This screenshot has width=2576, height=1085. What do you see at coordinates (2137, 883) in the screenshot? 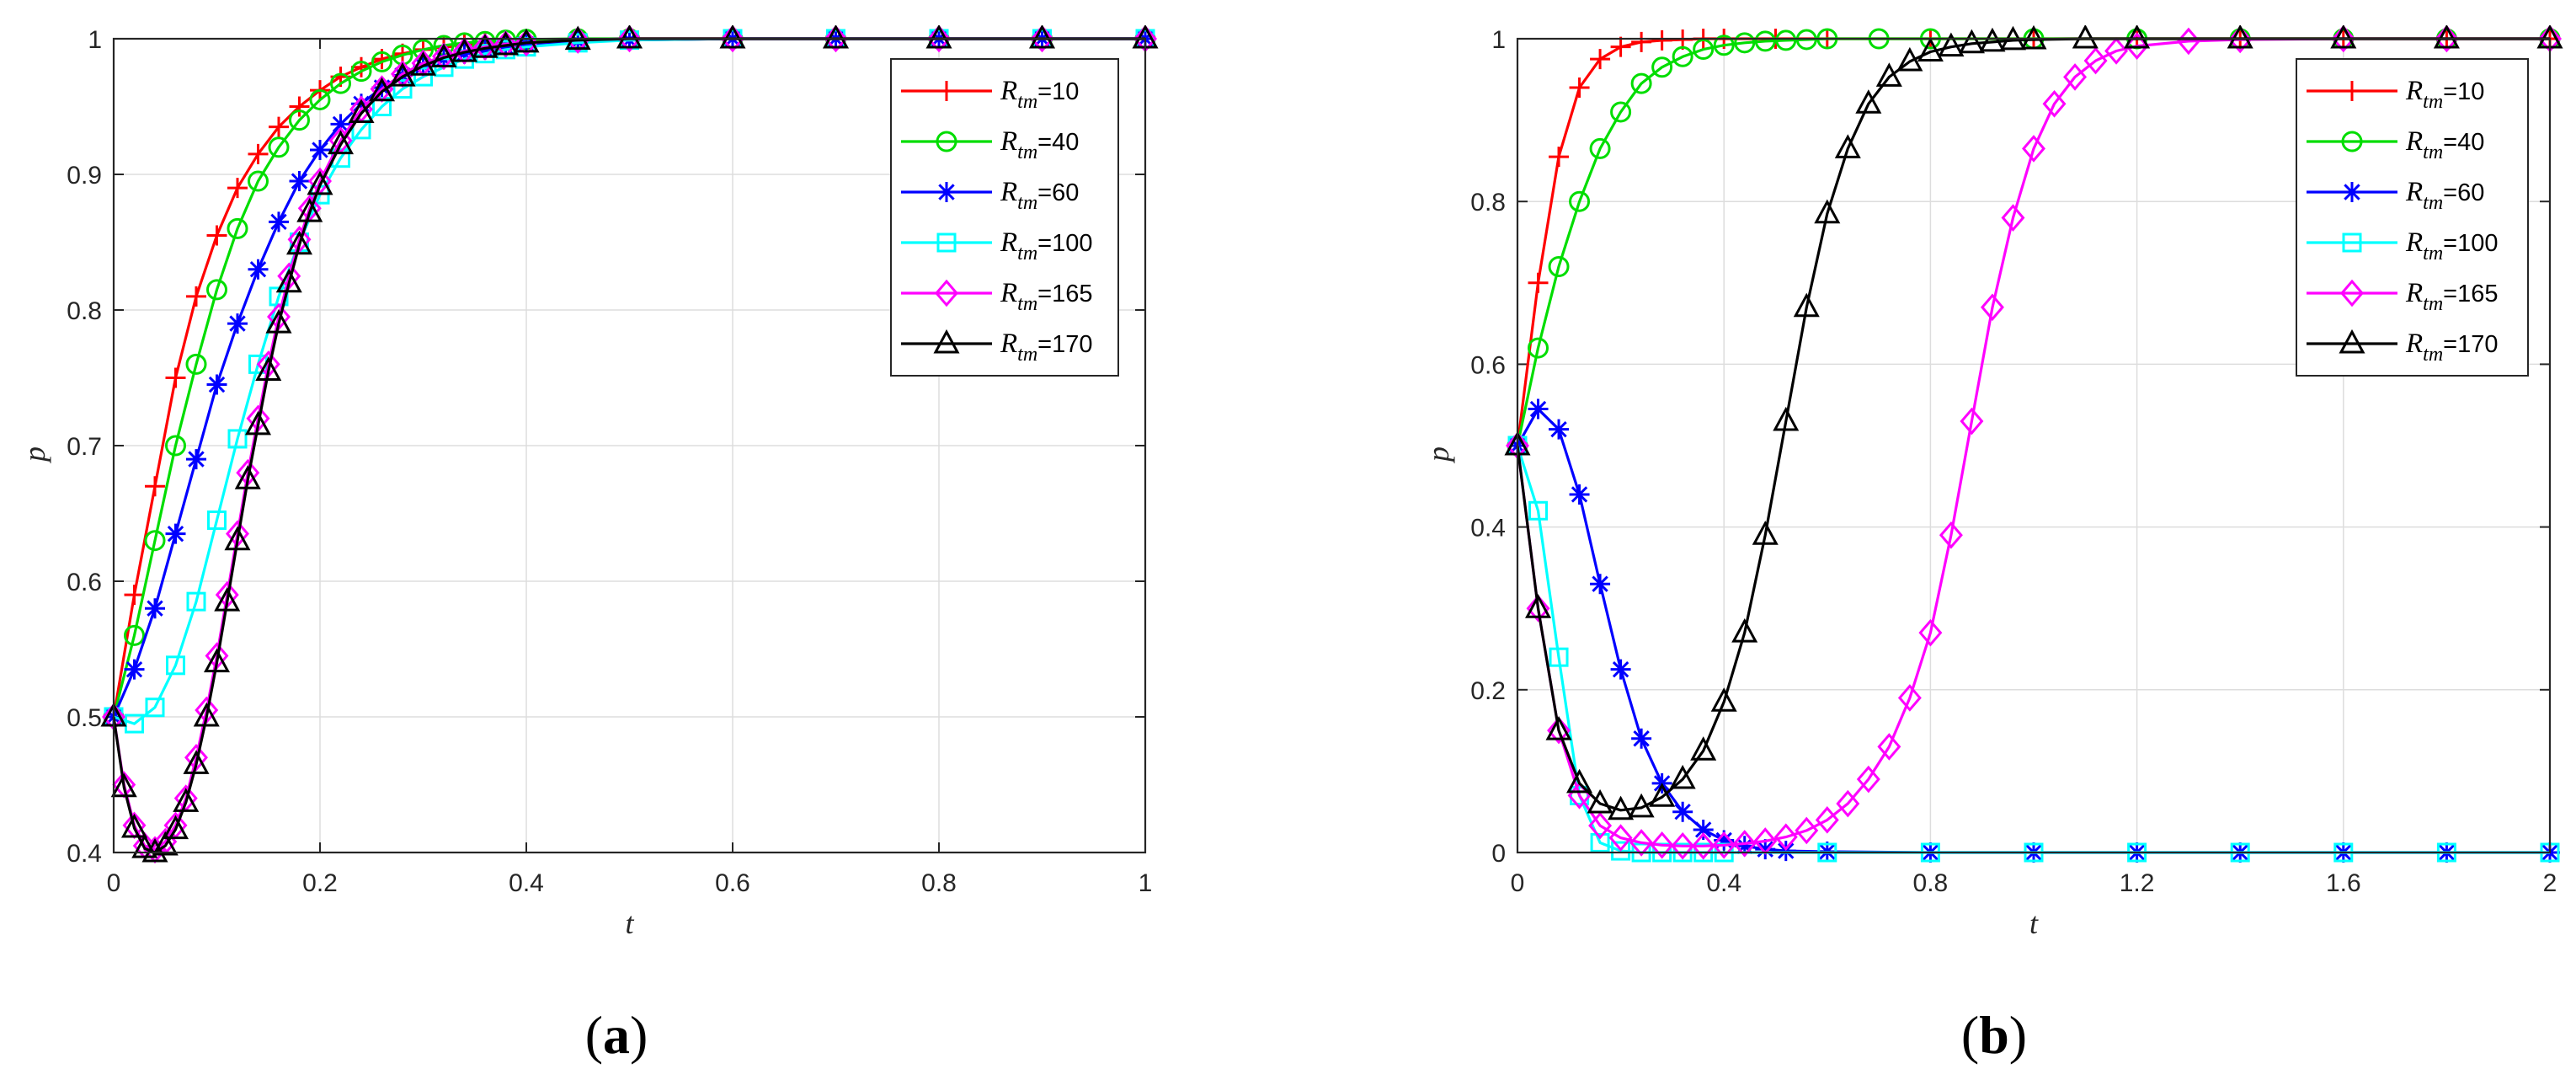
I see `x-tick-label: 1.2` at bounding box center [2137, 883].